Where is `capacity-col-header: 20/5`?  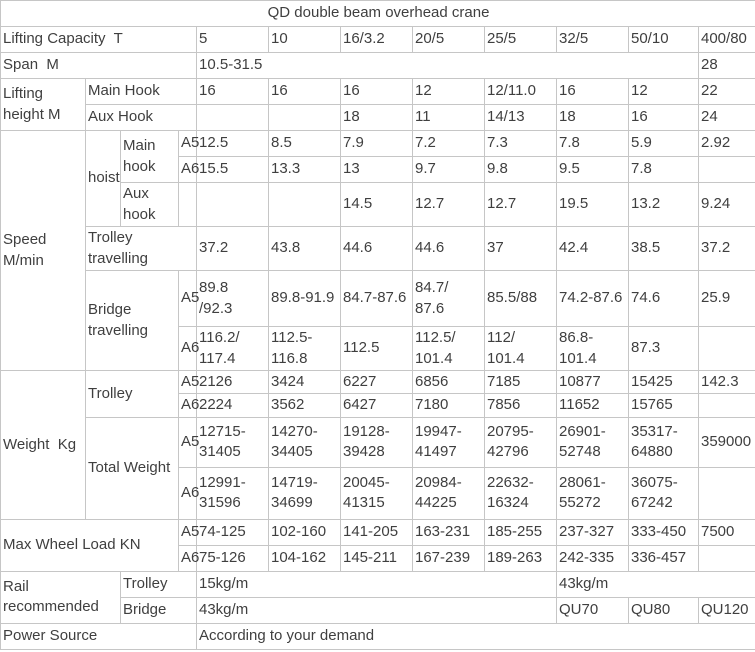 capacity-col-header: 20/5 is located at coordinates (448, 39).